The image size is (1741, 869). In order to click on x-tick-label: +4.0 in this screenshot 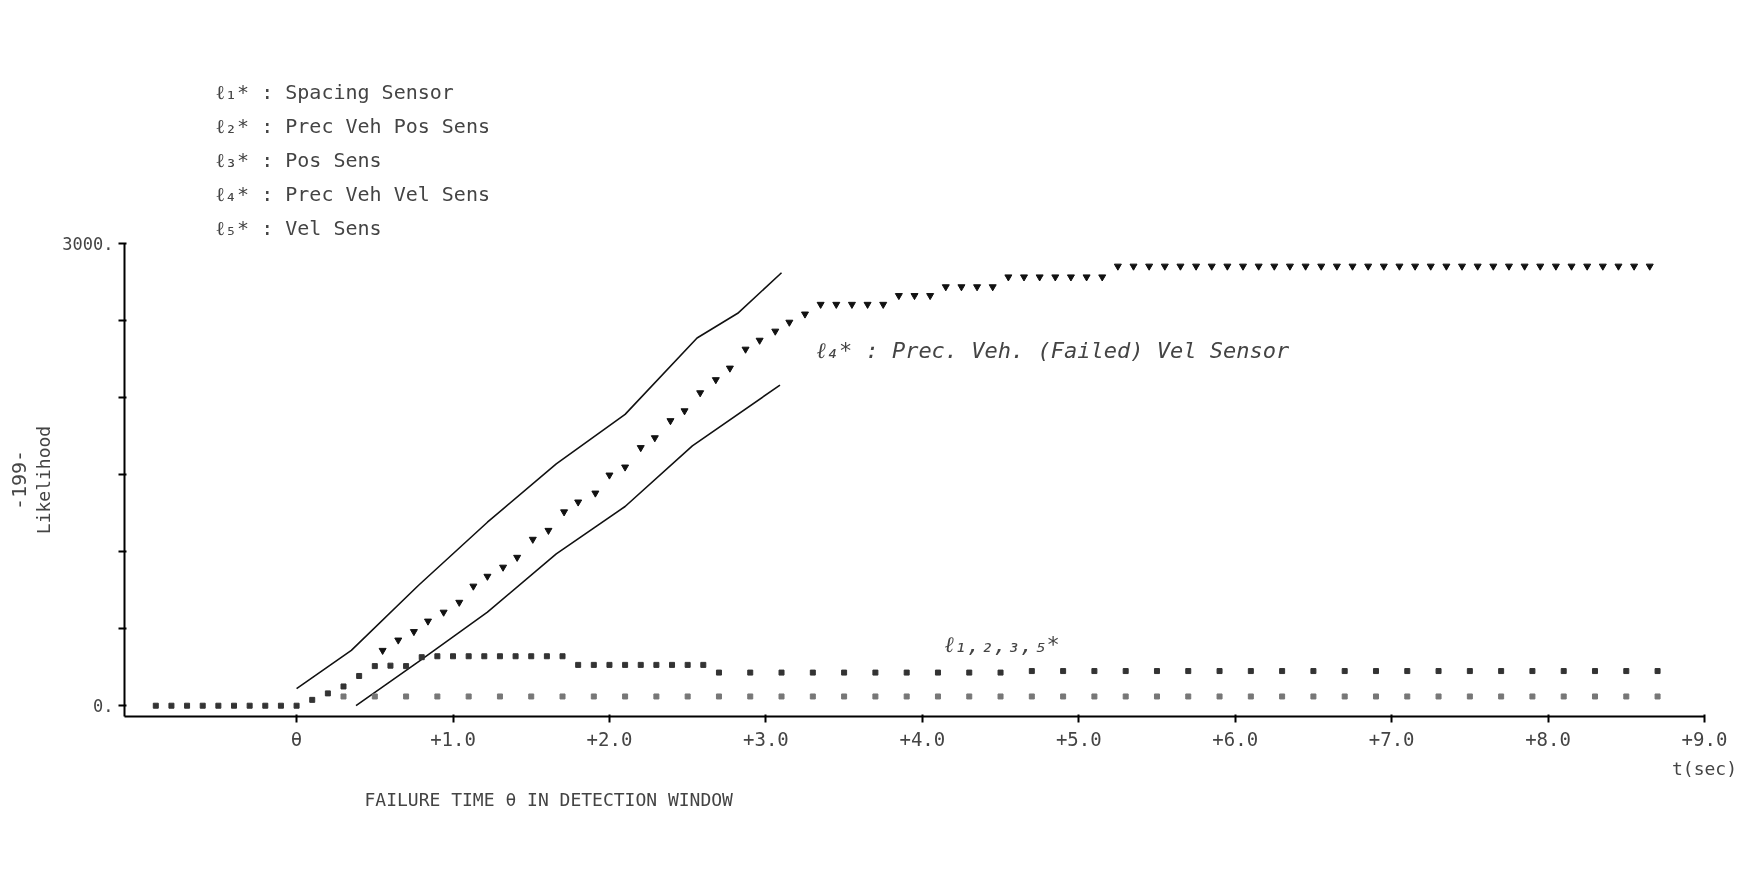, I will do `click(922, 738)`.